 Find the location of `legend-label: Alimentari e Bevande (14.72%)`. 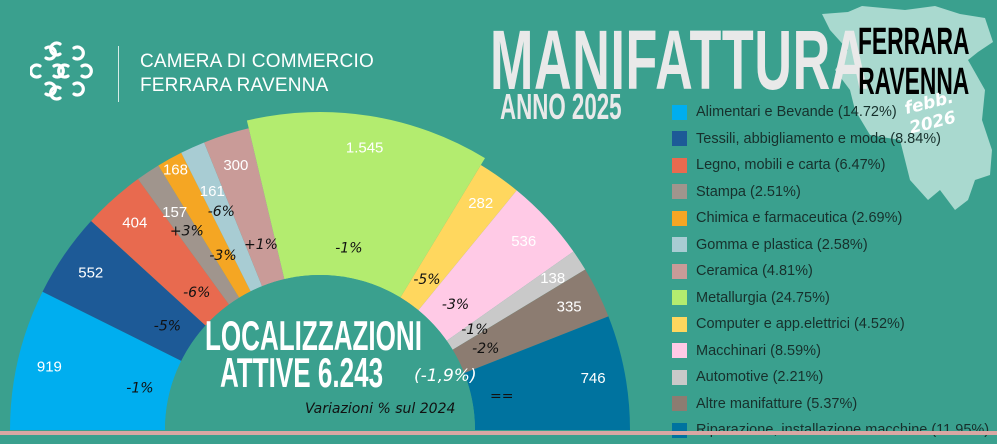

legend-label: Alimentari e Bevande (14.72%) is located at coordinates (796, 112).